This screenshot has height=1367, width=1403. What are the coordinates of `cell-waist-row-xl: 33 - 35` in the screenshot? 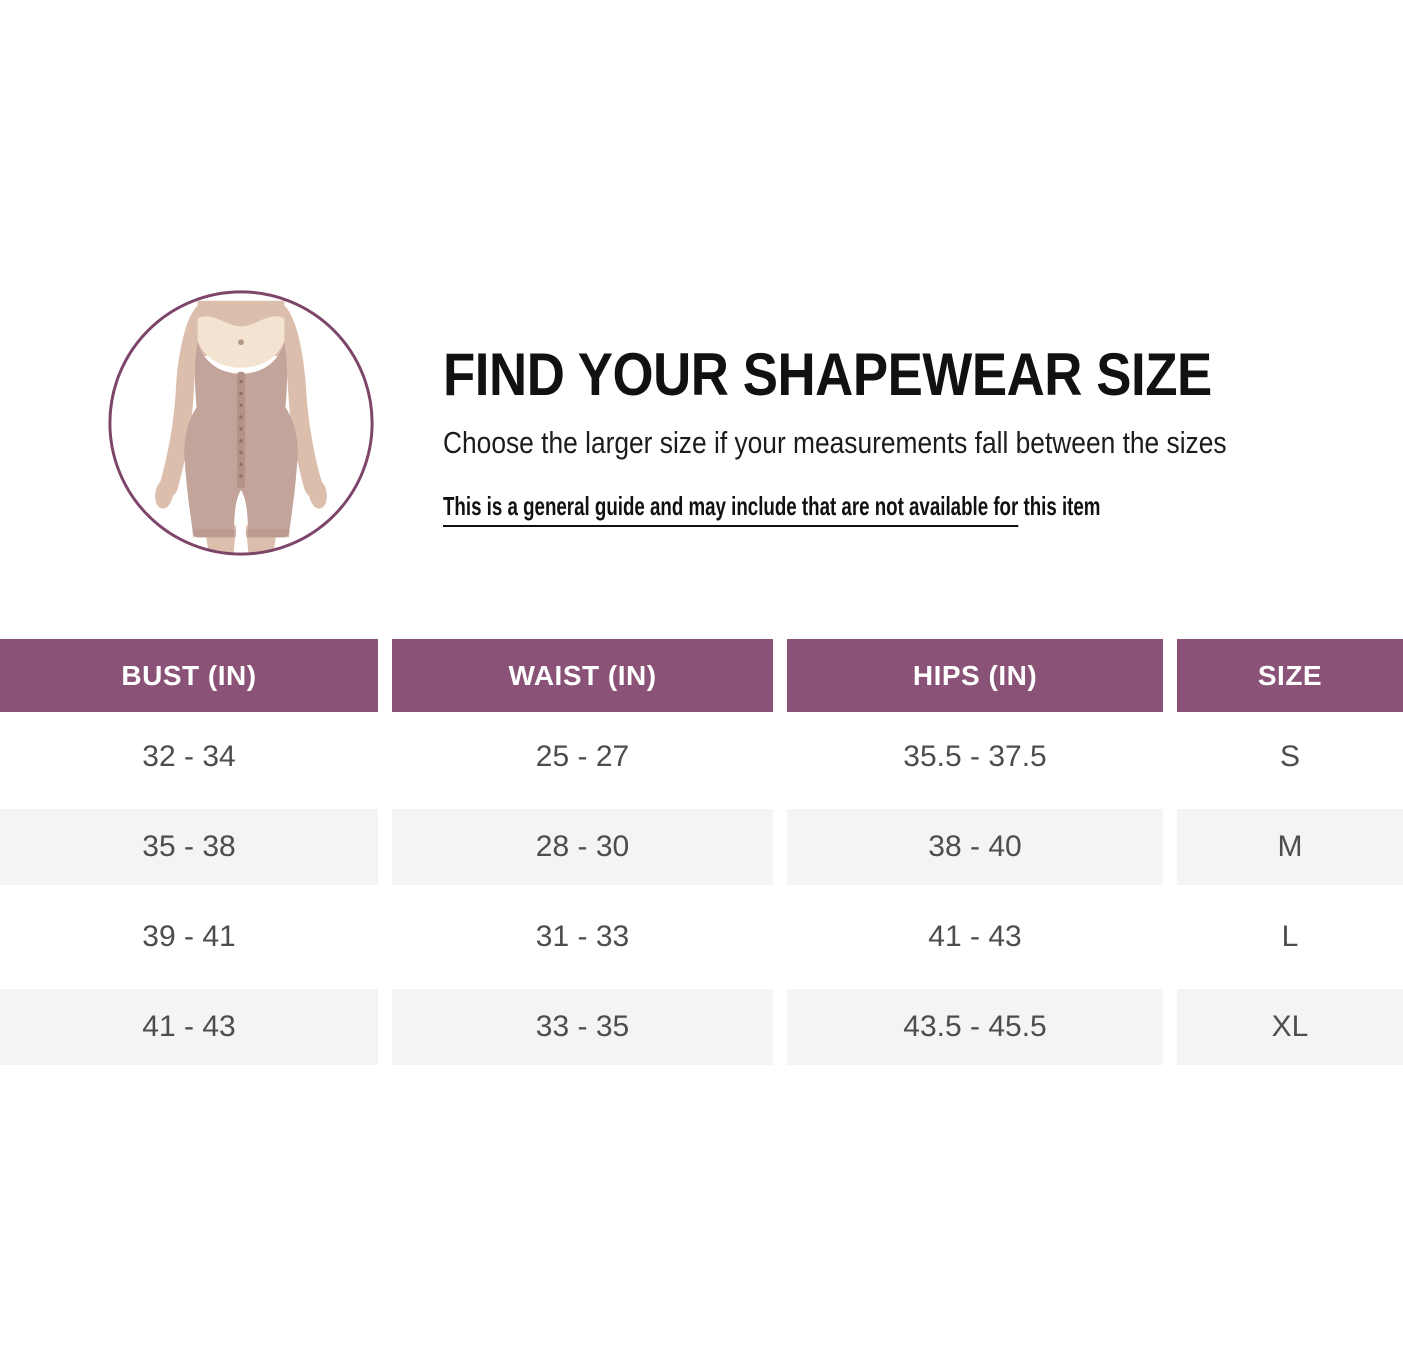 It's located at (582, 1027).